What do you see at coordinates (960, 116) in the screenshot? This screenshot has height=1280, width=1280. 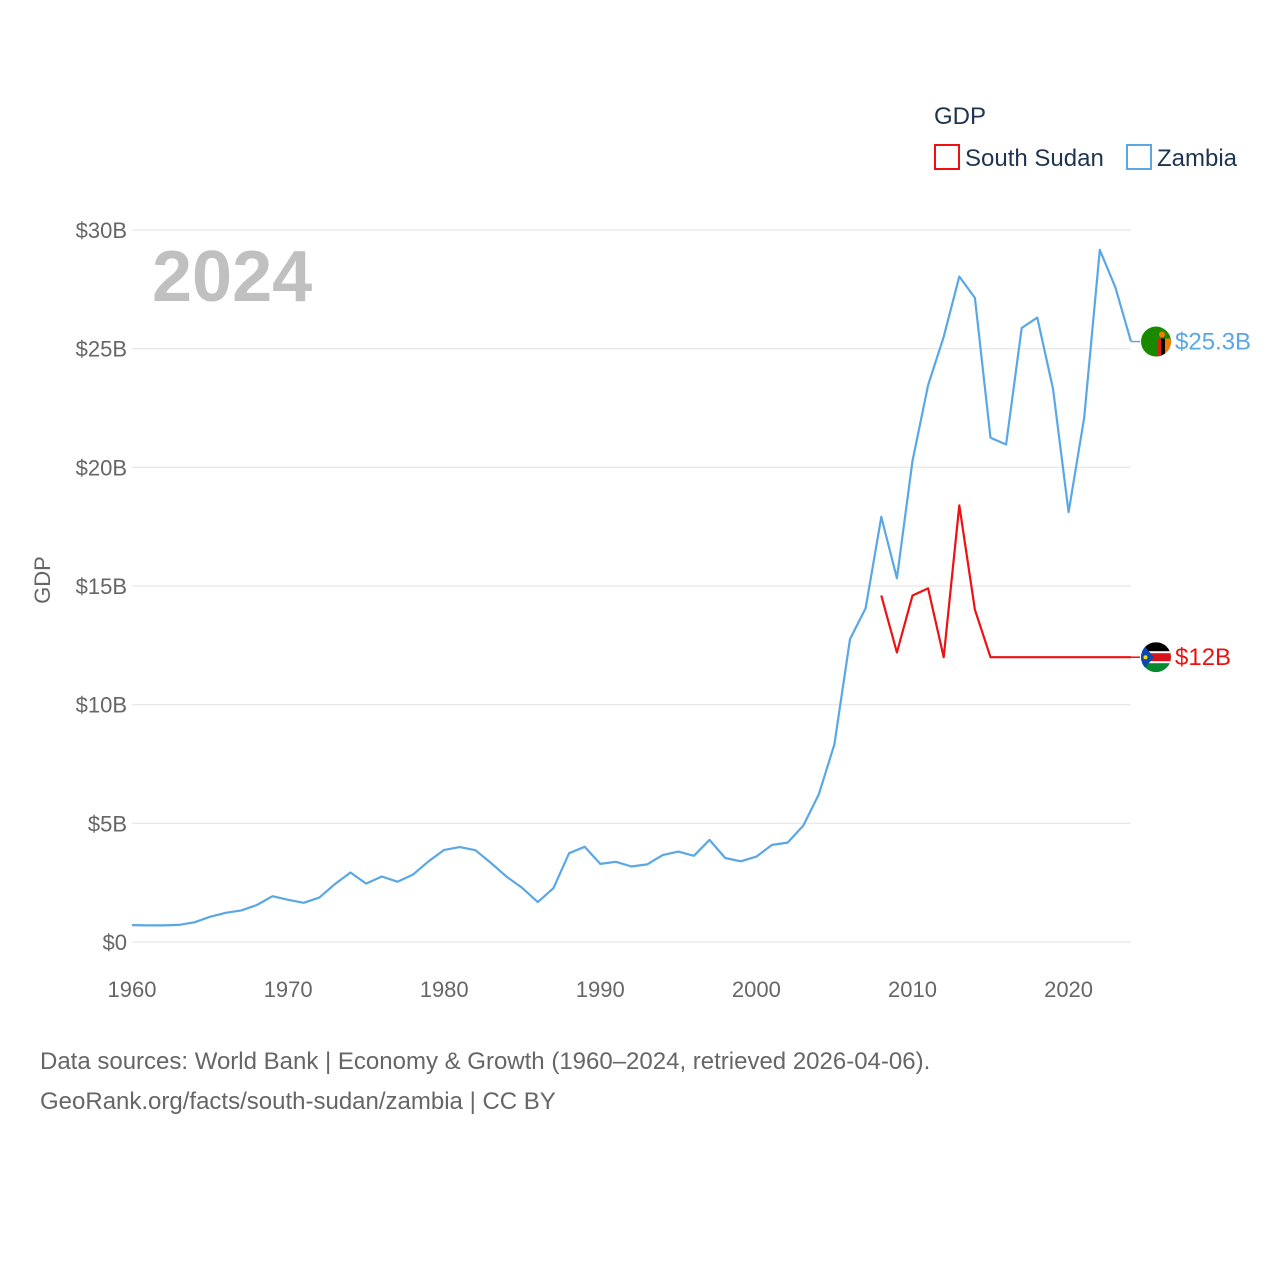 I see `legend-title: GDP` at bounding box center [960, 116].